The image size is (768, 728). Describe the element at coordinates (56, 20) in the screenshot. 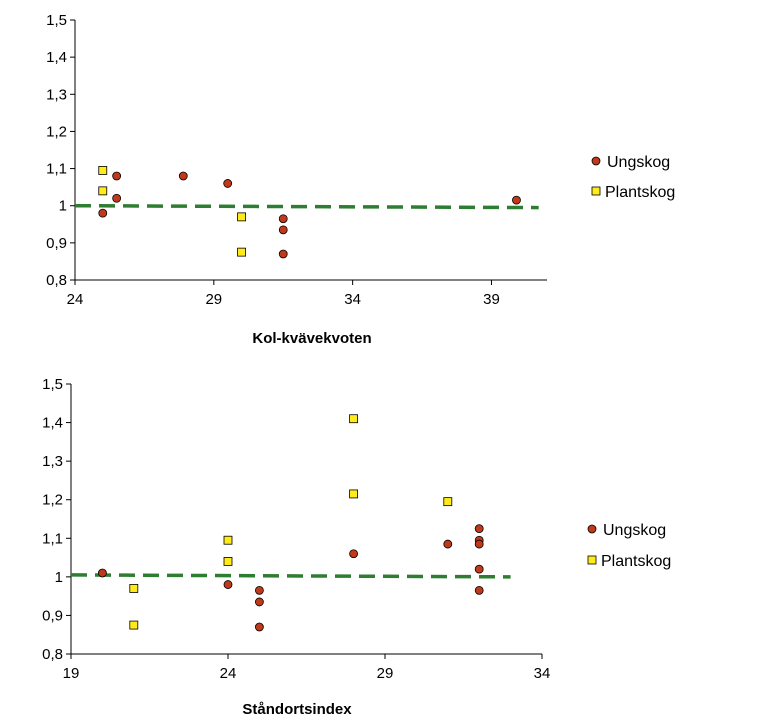

I see `chart-1-y-tick-label: 1,5` at that location.